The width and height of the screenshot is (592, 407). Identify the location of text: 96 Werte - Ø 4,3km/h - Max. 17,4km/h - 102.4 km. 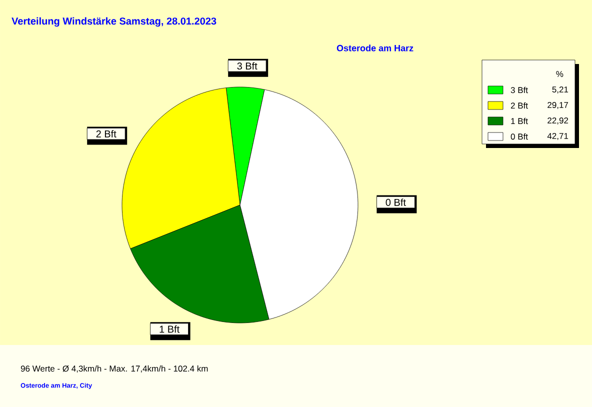
(114, 369).